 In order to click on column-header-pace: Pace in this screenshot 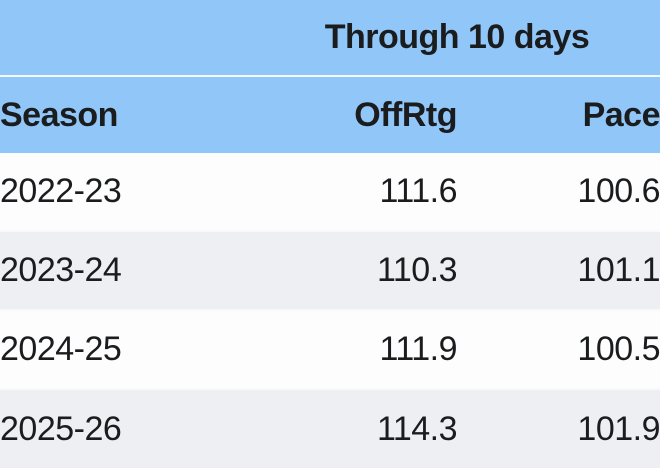, I will do `click(558, 114)`.